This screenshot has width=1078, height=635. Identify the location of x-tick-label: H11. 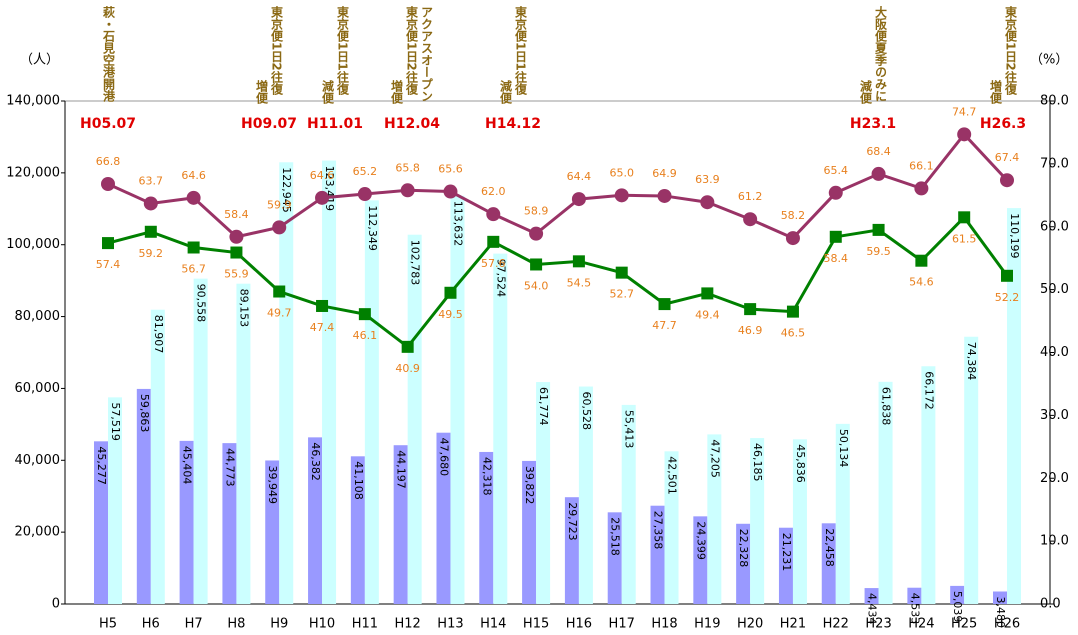
(365, 624).